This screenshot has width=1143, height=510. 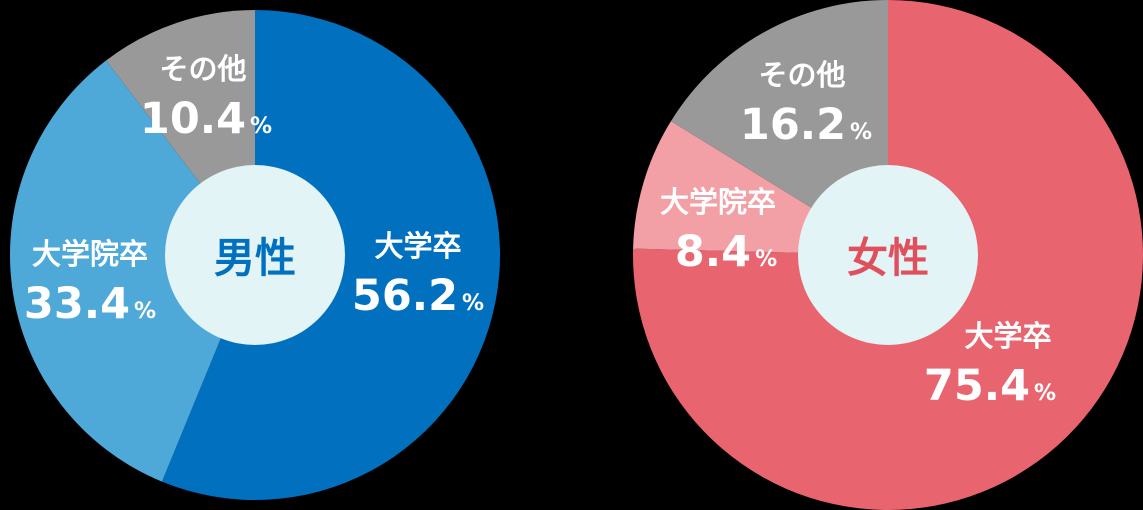 What do you see at coordinates (255, 258) in the screenshot?
I see `center-label: 男性` at bounding box center [255, 258].